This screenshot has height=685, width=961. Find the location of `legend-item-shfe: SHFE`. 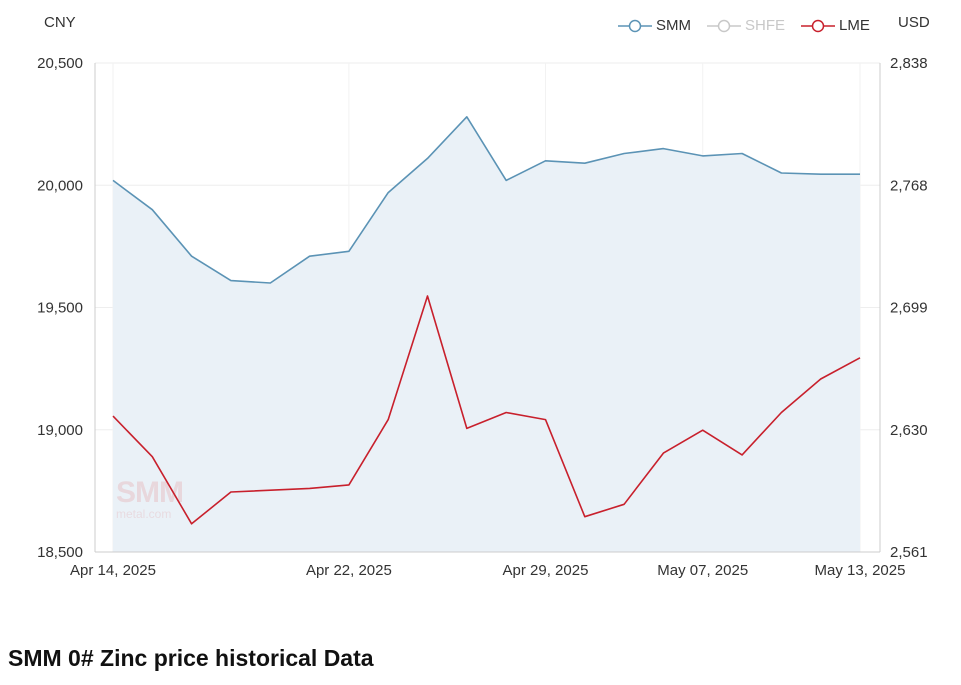

legend-item-shfe: SHFE is located at coordinates (746, 25).